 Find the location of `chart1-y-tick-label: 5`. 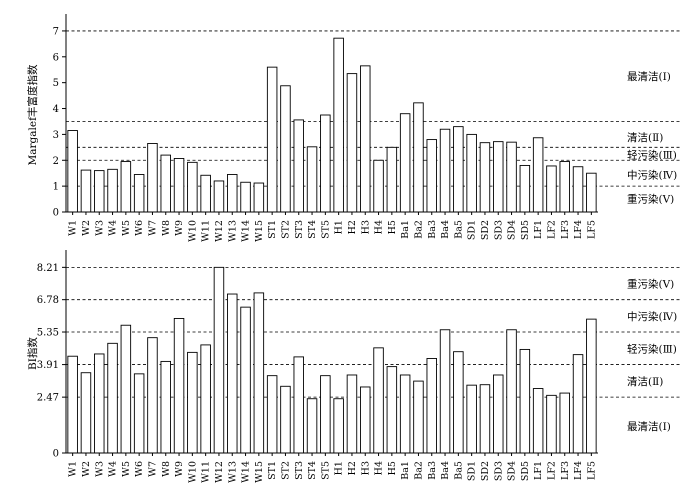

chart1-y-tick-label: 5 is located at coordinates (56, 83).